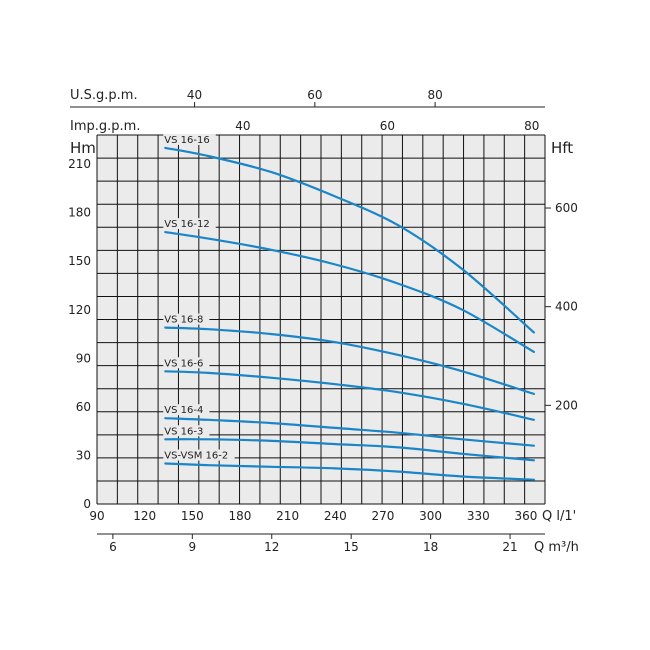 The image size is (650, 650). I want to click on right-axis-tick-label: 200, so click(566, 405).